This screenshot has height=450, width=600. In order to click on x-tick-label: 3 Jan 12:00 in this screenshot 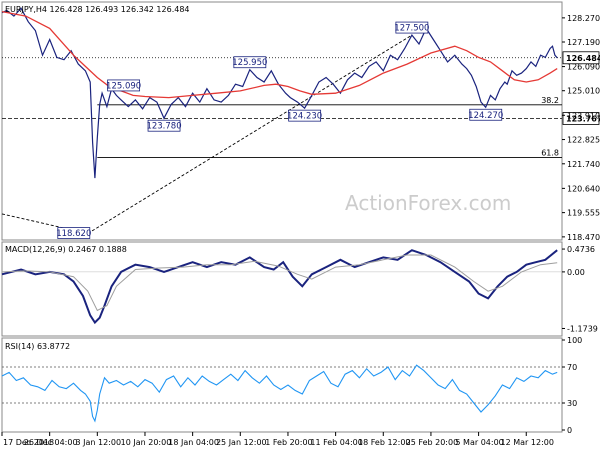, I will do `click(99, 442)`.